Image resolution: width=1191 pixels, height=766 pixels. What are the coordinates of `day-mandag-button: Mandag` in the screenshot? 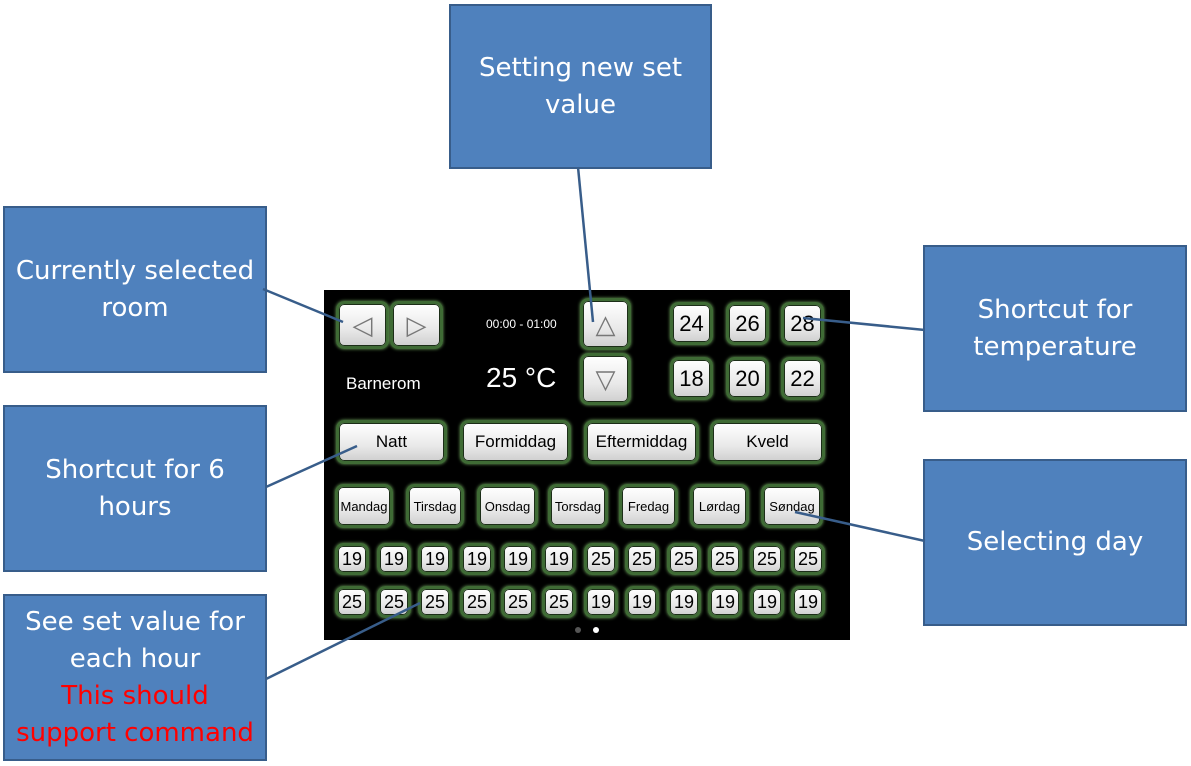 It's located at (364, 506).